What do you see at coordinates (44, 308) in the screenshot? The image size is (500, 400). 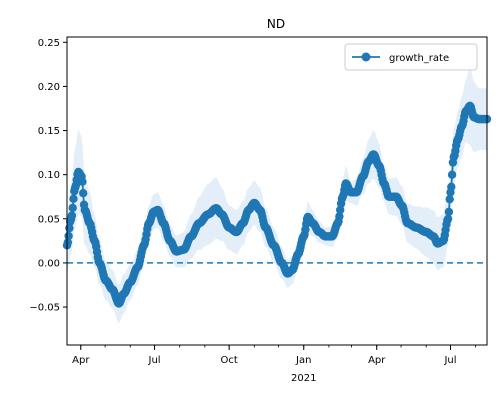 I see `y-tick-label: −0.05` at bounding box center [44, 308].